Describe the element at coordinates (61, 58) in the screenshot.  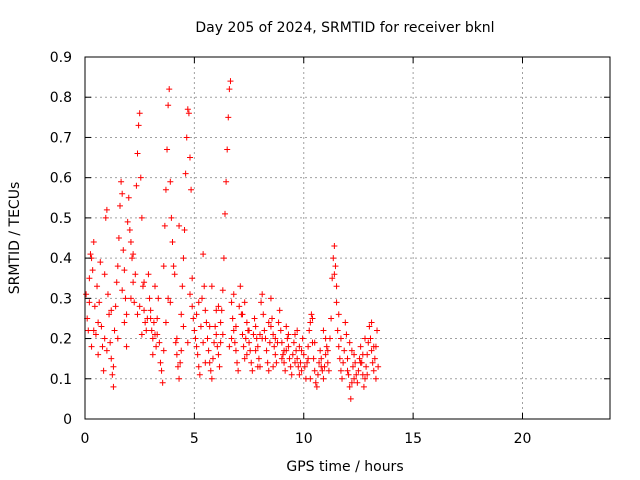
I see `y-tick-label: 0.9` at that location.